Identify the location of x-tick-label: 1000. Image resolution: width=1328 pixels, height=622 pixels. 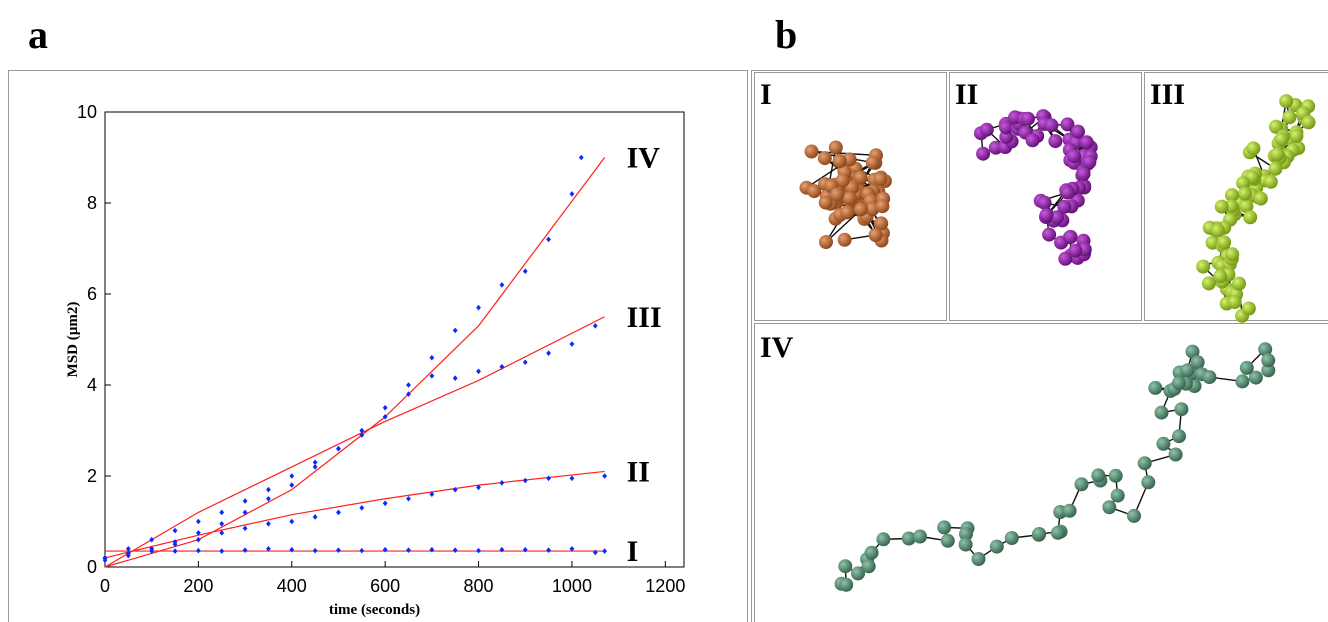
(572, 586).